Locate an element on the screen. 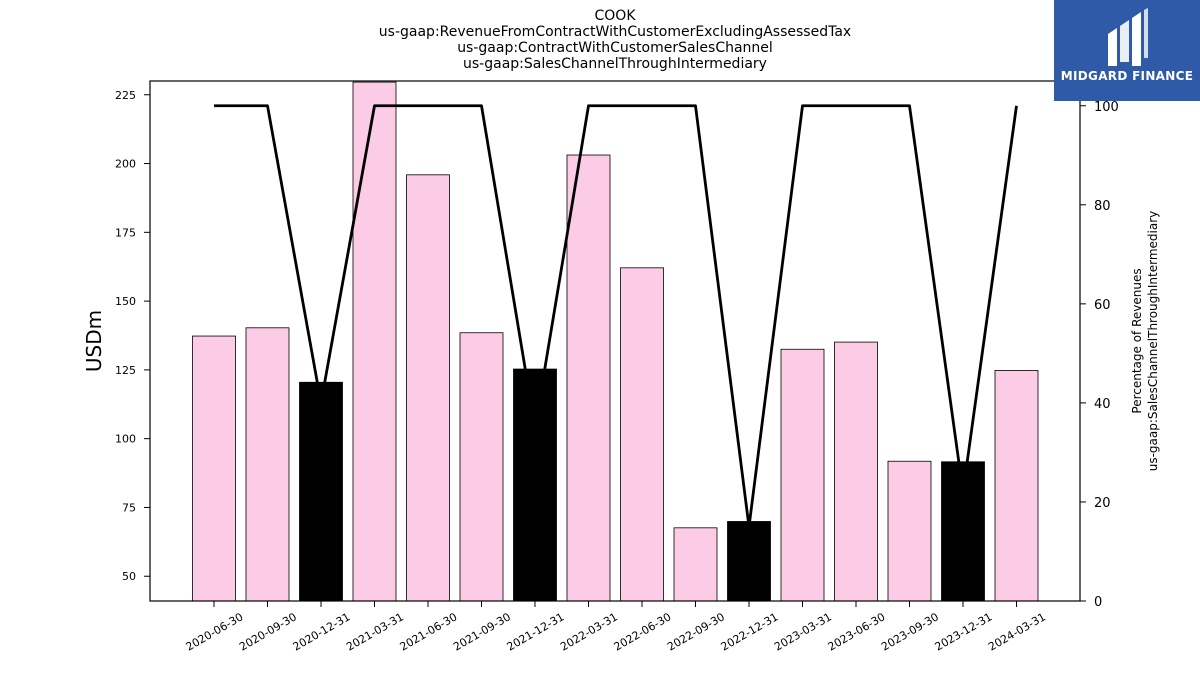 The width and height of the screenshot is (1200, 675). y2-tick-label: 60 is located at coordinates (1102, 305).